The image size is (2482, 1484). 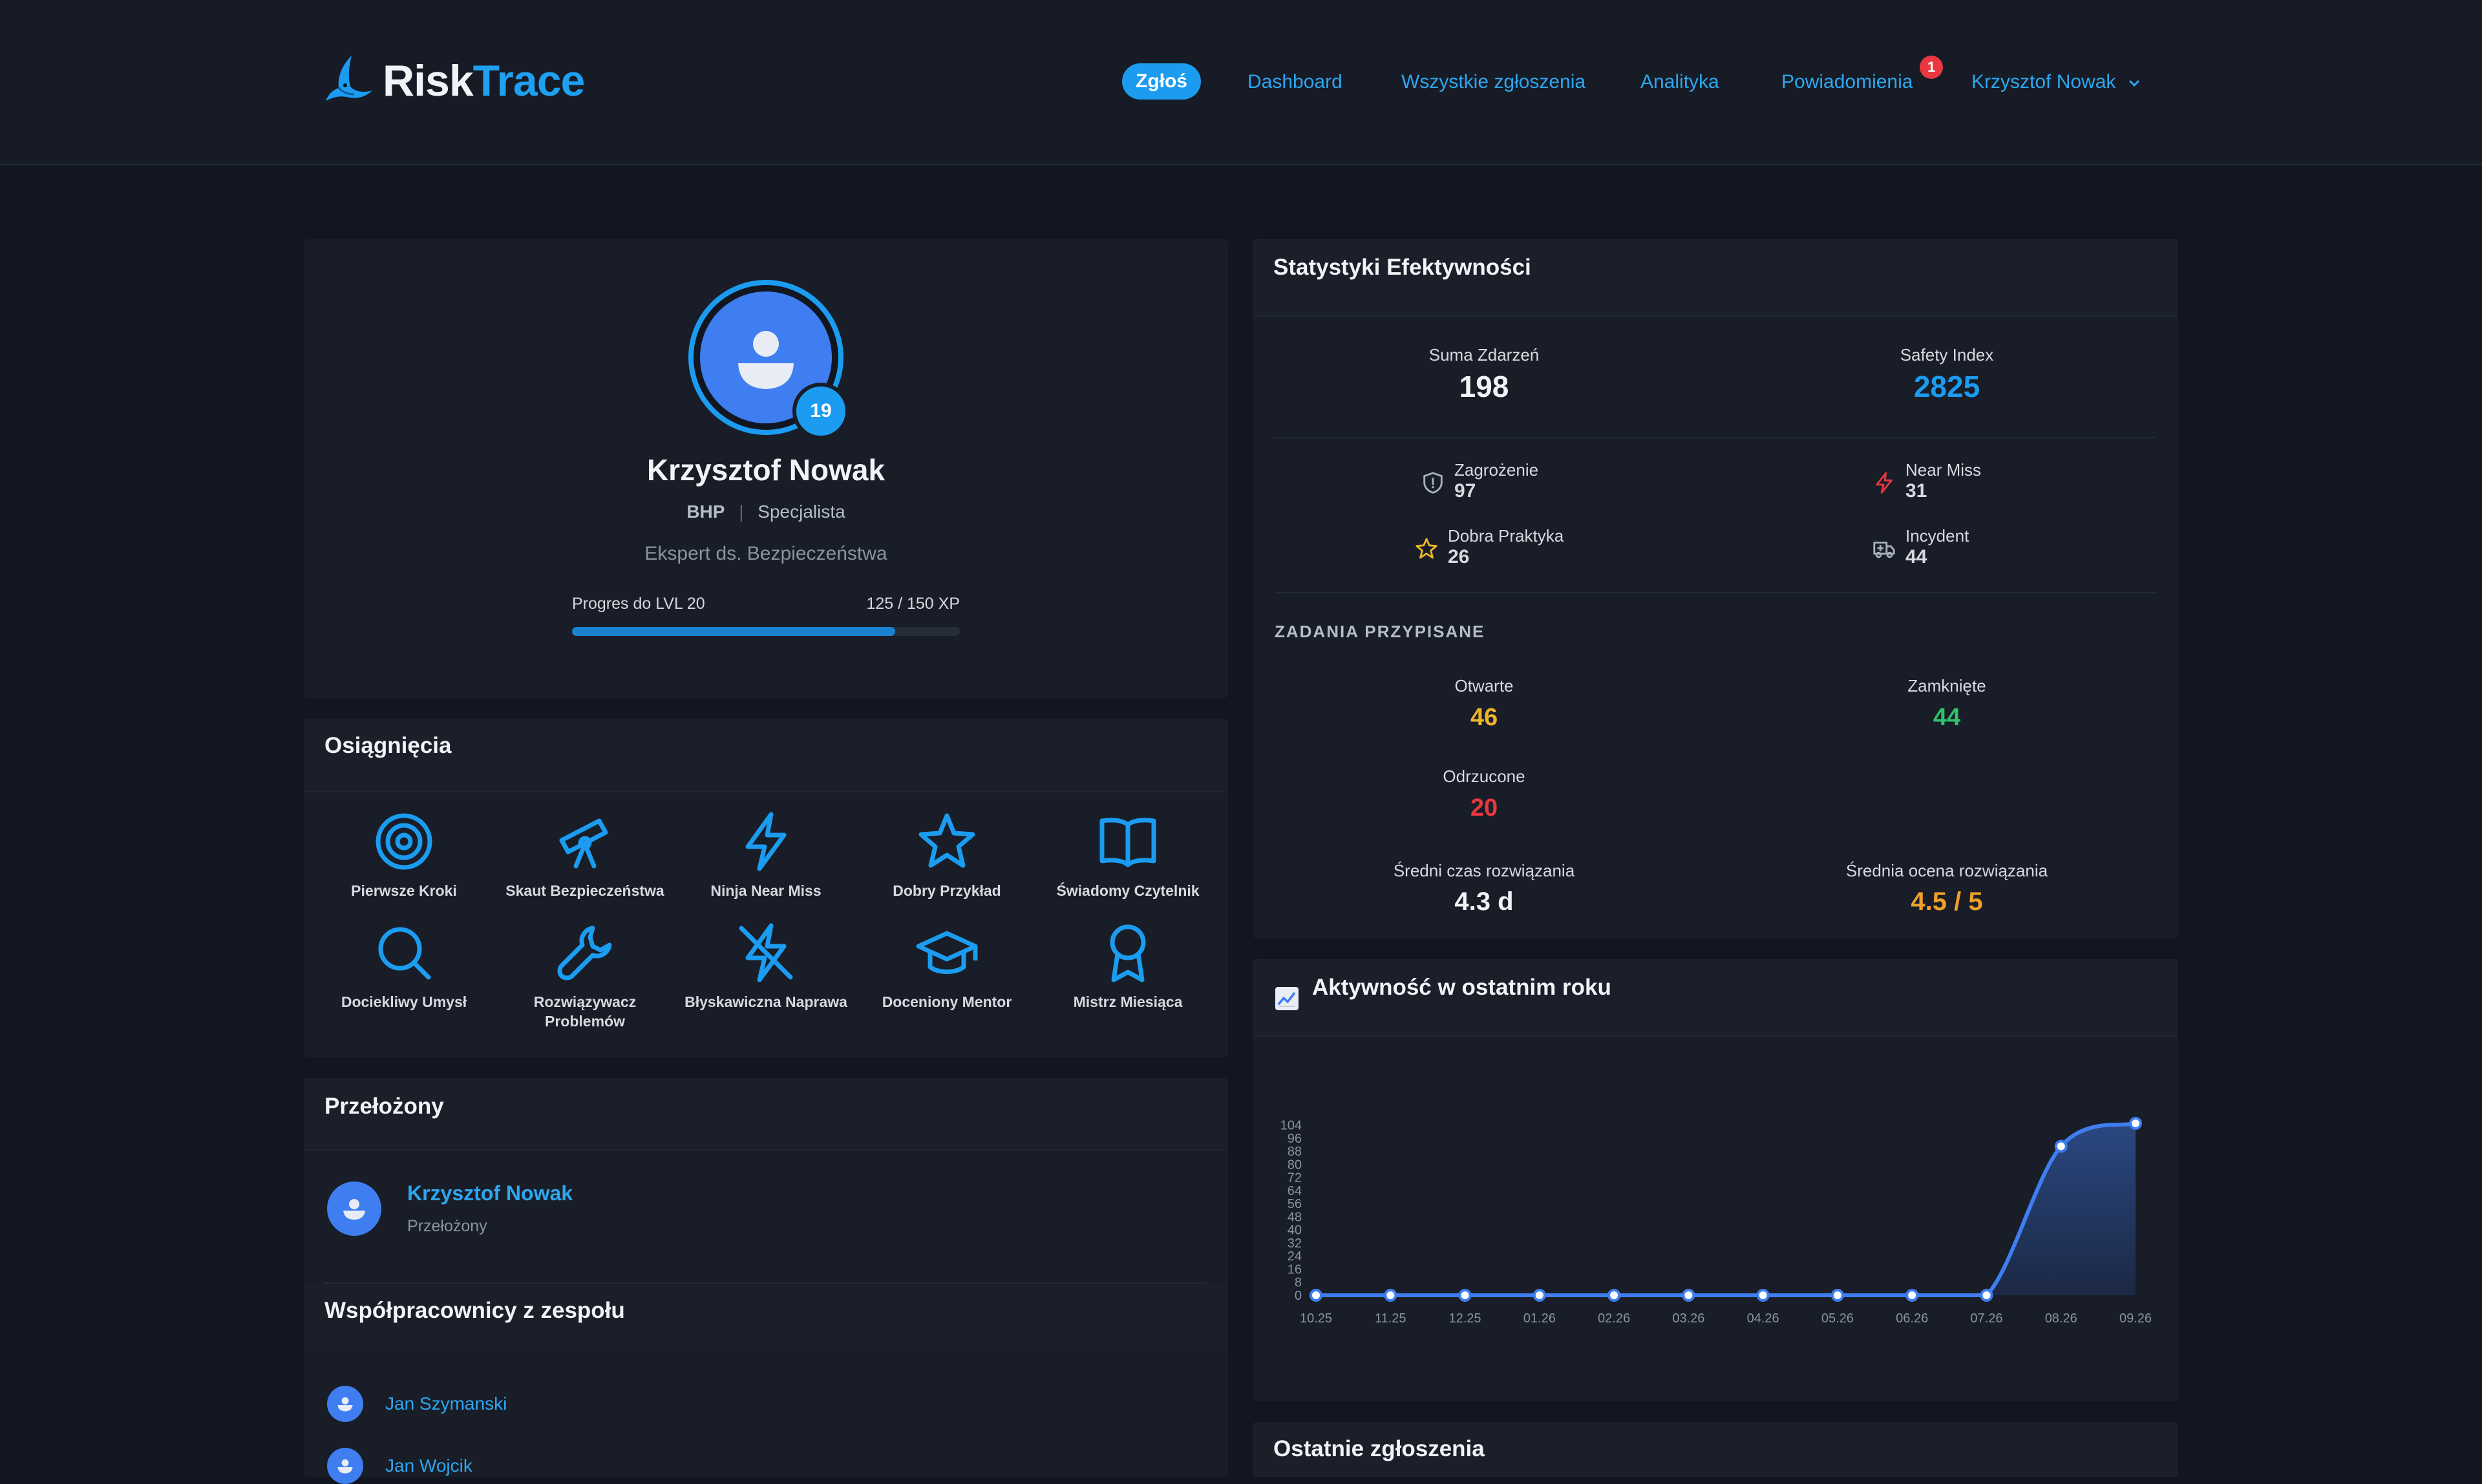 I want to click on achievement-skaut: Skaut Bezpieczeństwa, so click(x=585, y=855).